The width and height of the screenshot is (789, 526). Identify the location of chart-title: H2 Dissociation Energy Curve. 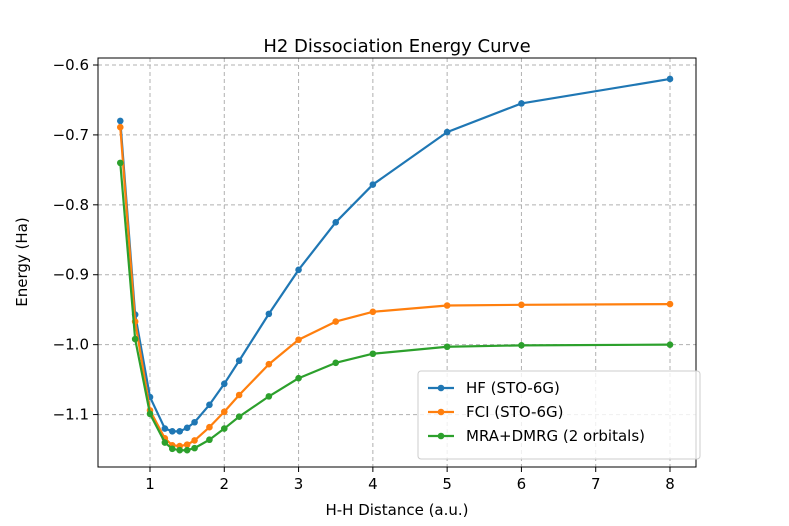
(396, 46).